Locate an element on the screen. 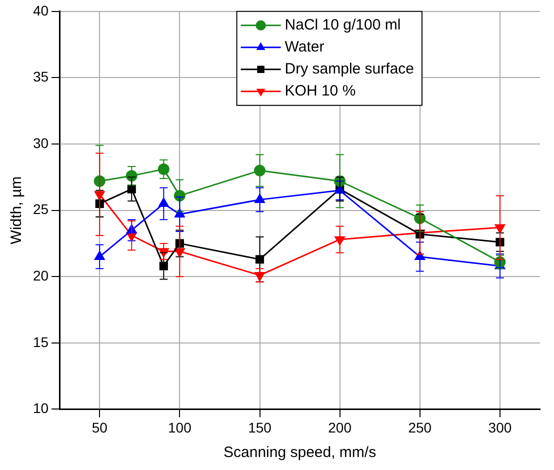  legend-label: Dry sample surface is located at coordinates (349, 69).